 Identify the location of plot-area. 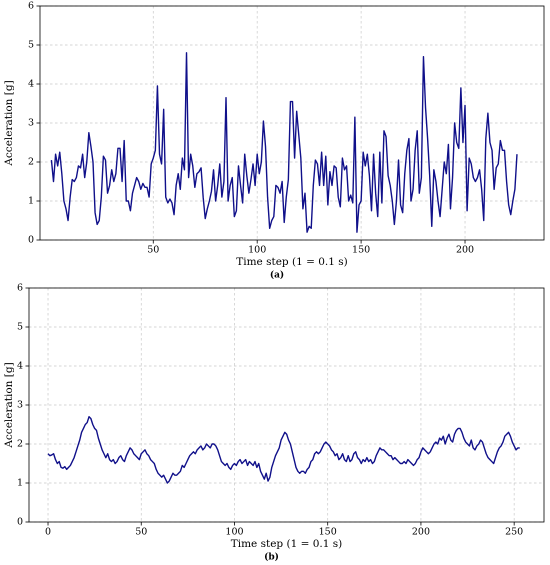
(283, 450).